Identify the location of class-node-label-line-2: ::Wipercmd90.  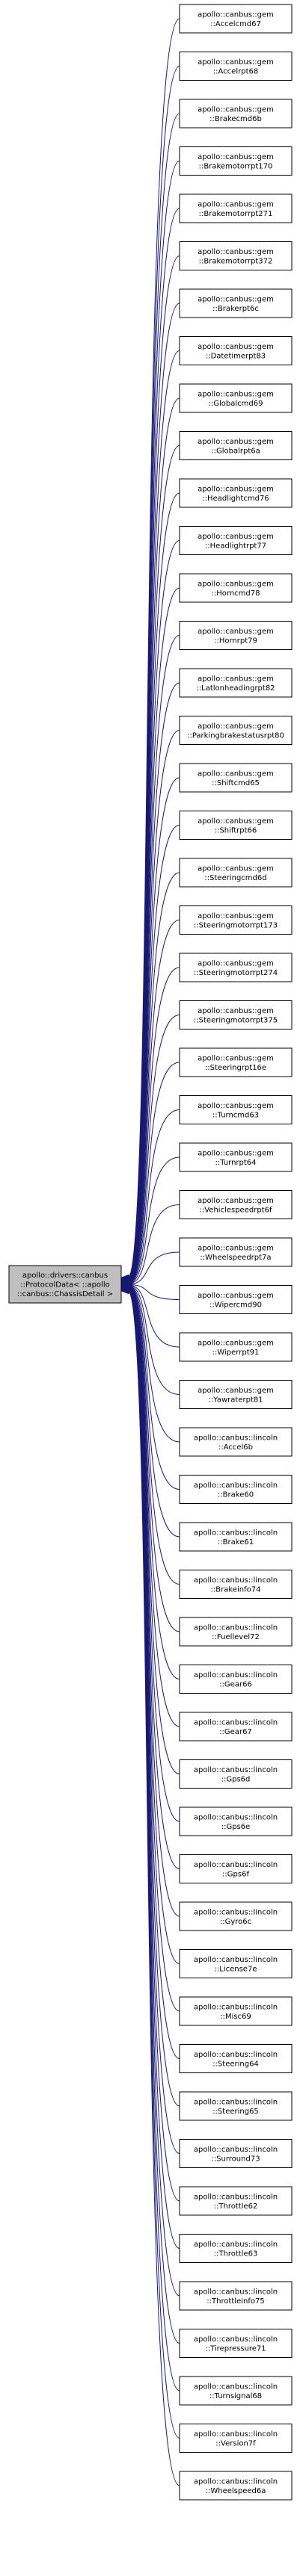
(235, 1305).